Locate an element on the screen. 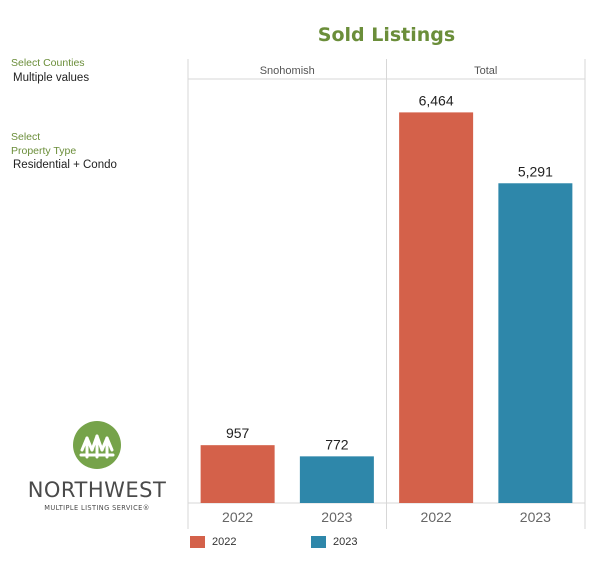 This screenshot has height=572, width=599. logo-wordmark: NORTHWEST is located at coordinates (97, 490).